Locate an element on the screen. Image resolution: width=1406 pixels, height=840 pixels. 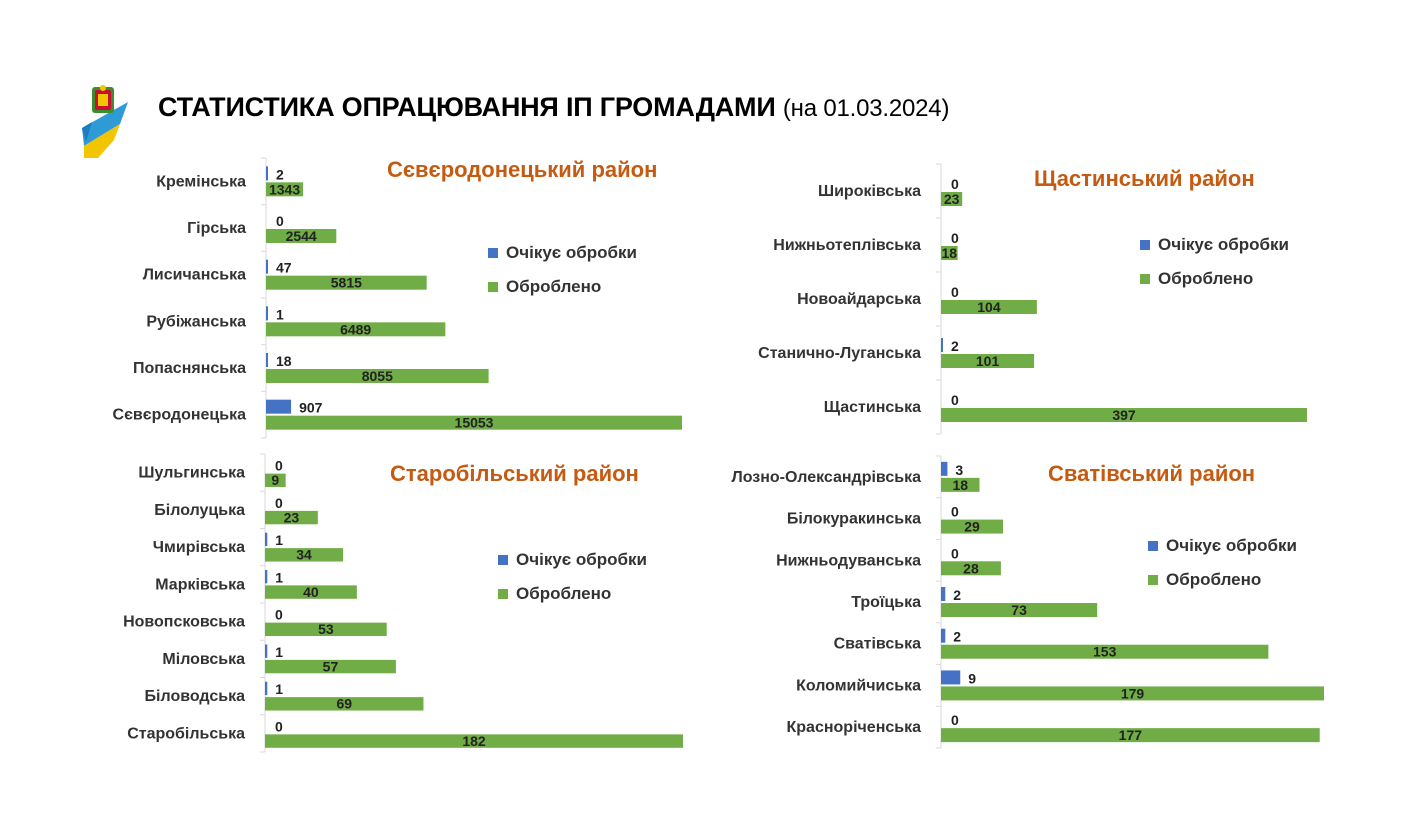
legend-sievierodonetsk: Очікує обробки Оброблено is located at coordinates (562, 270).